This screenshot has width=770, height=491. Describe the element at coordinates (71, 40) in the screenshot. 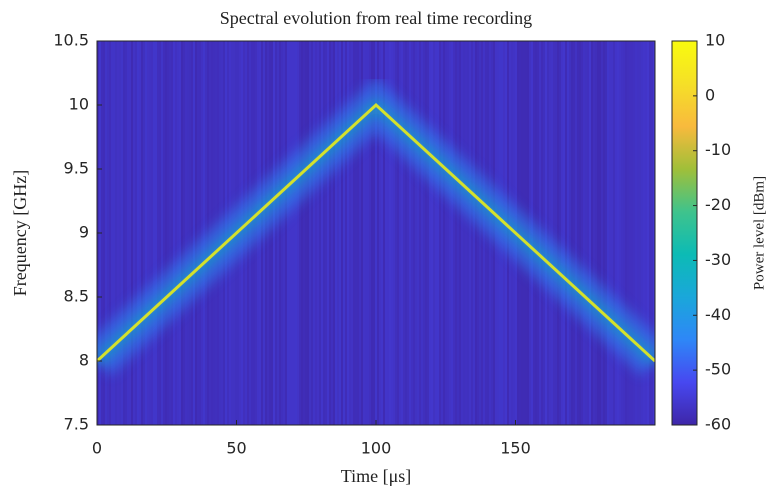

I see `y-tick-label: 10.5` at that location.